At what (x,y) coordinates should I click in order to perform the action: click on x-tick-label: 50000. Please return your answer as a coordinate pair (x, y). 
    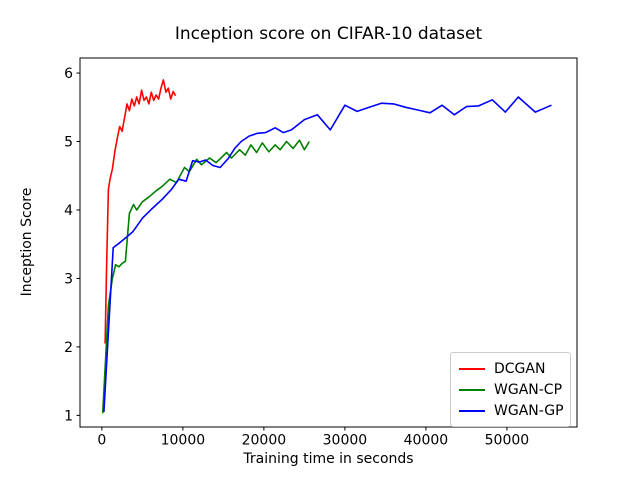
    Looking at the image, I should click on (507, 441).